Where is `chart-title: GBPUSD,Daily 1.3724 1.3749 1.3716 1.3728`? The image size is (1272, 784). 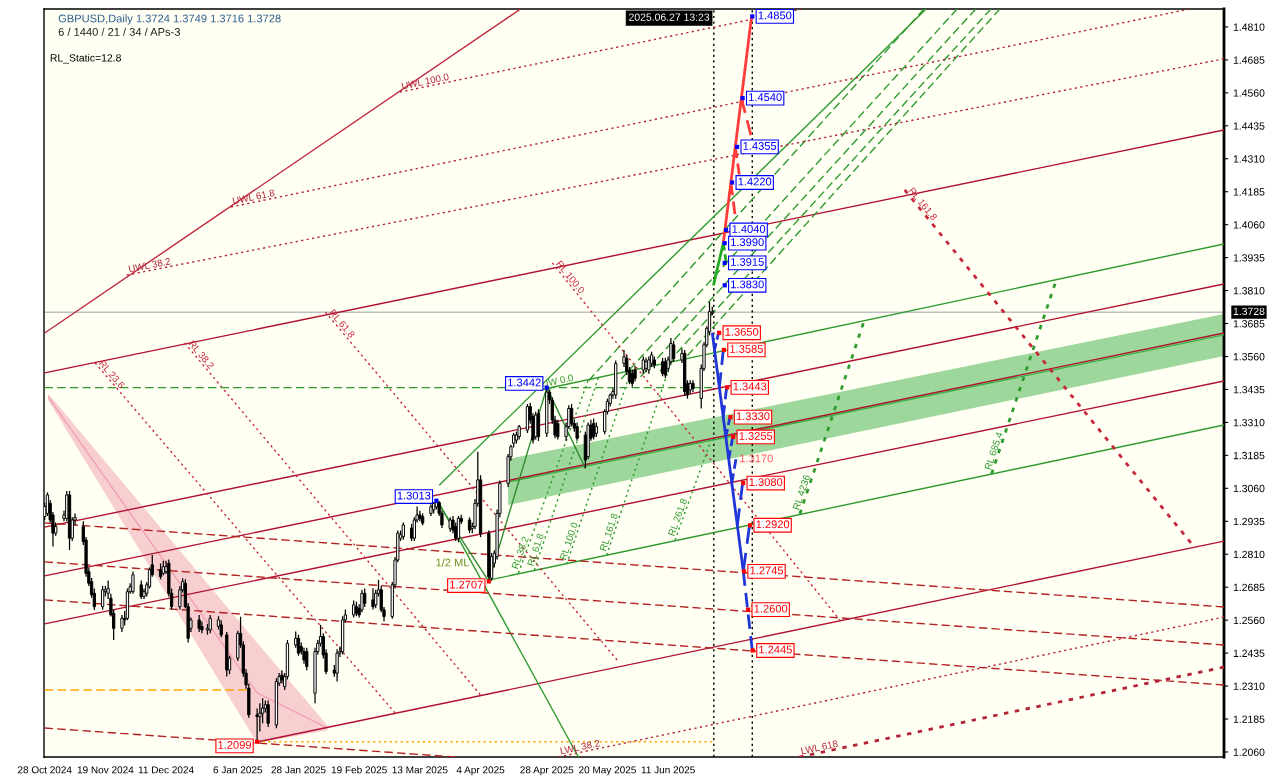 chart-title: GBPUSD,Daily 1.3724 1.3749 1.3716 1.3728 is located at coordinates (169, 19).